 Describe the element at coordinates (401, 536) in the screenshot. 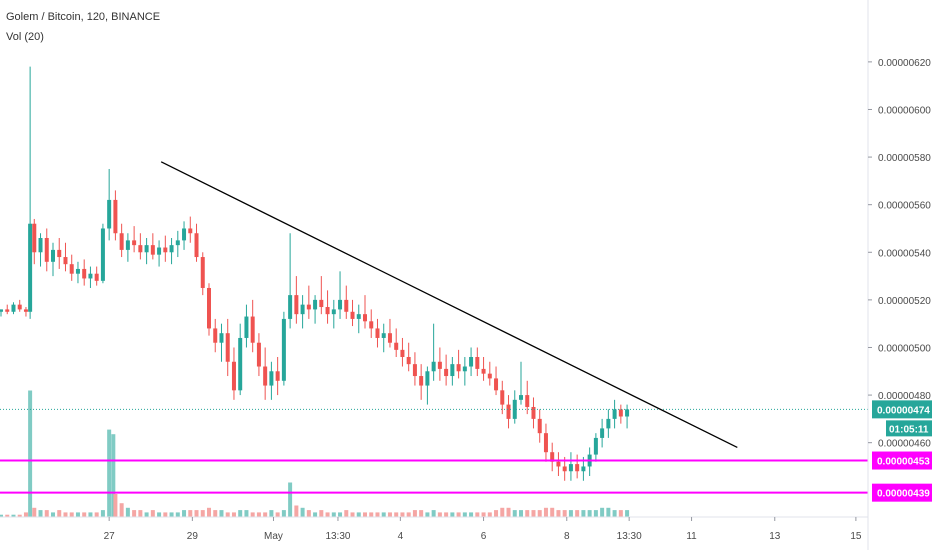

I see `time-axis-tick-label: 4` at that location.